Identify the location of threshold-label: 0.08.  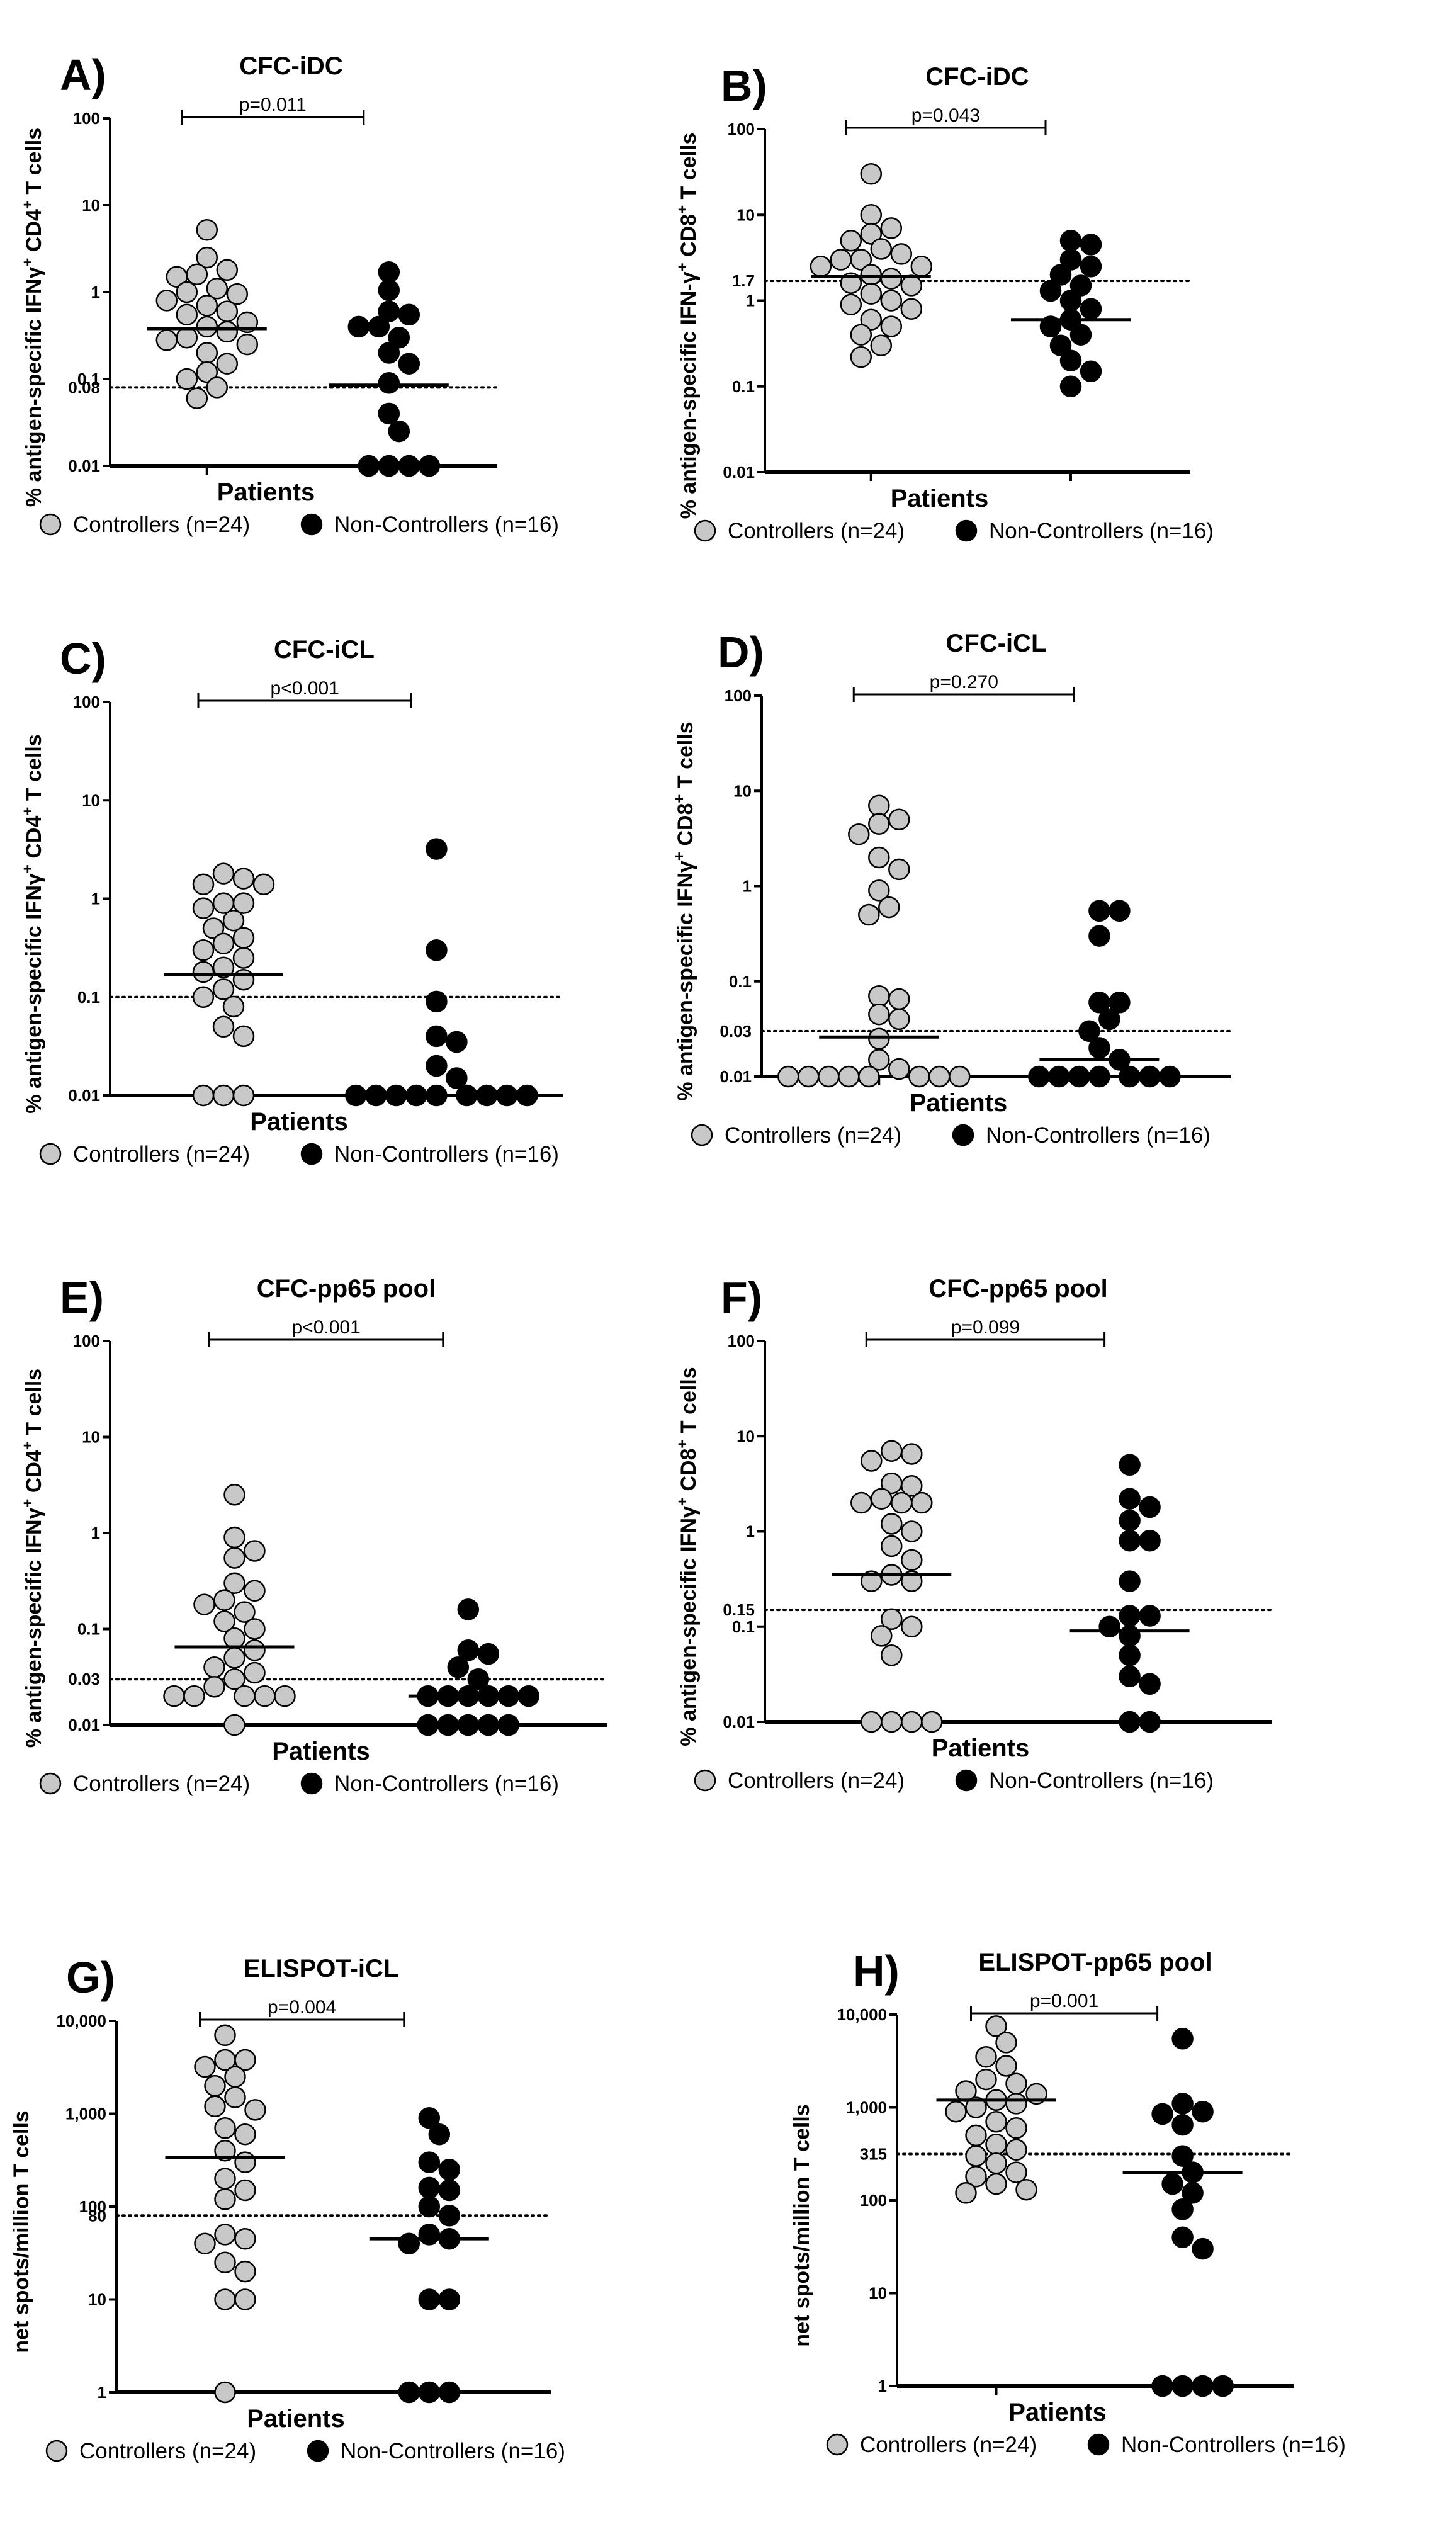
(84, 387).